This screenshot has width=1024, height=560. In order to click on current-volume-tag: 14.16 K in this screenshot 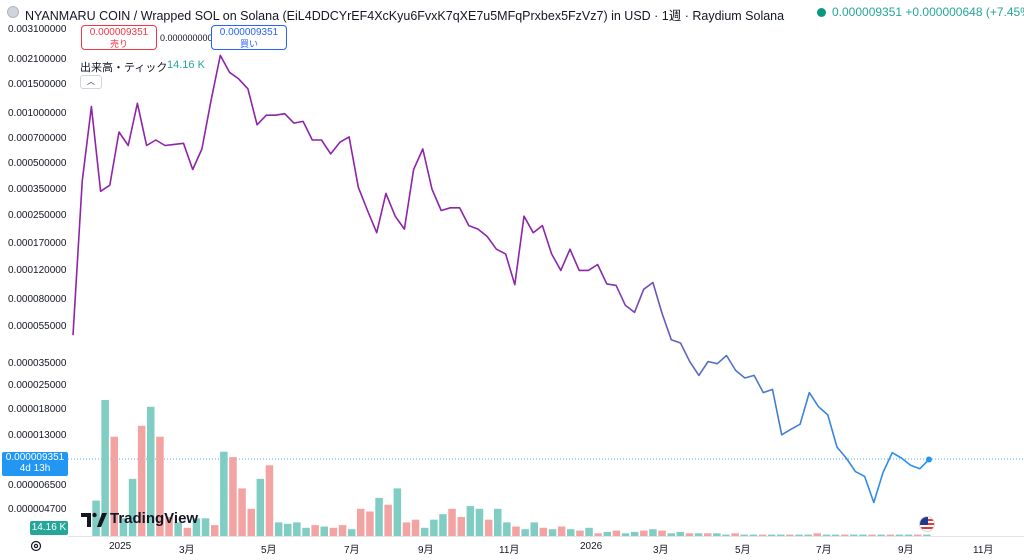, I will do `click(49, 528)`.